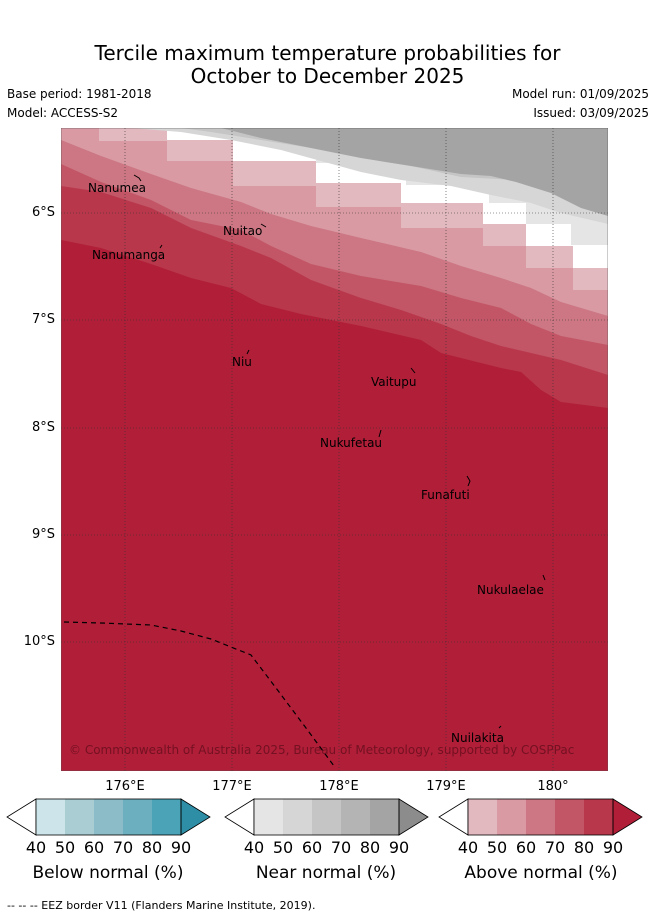  I want to click on eez-border-line, so click(199, 694).